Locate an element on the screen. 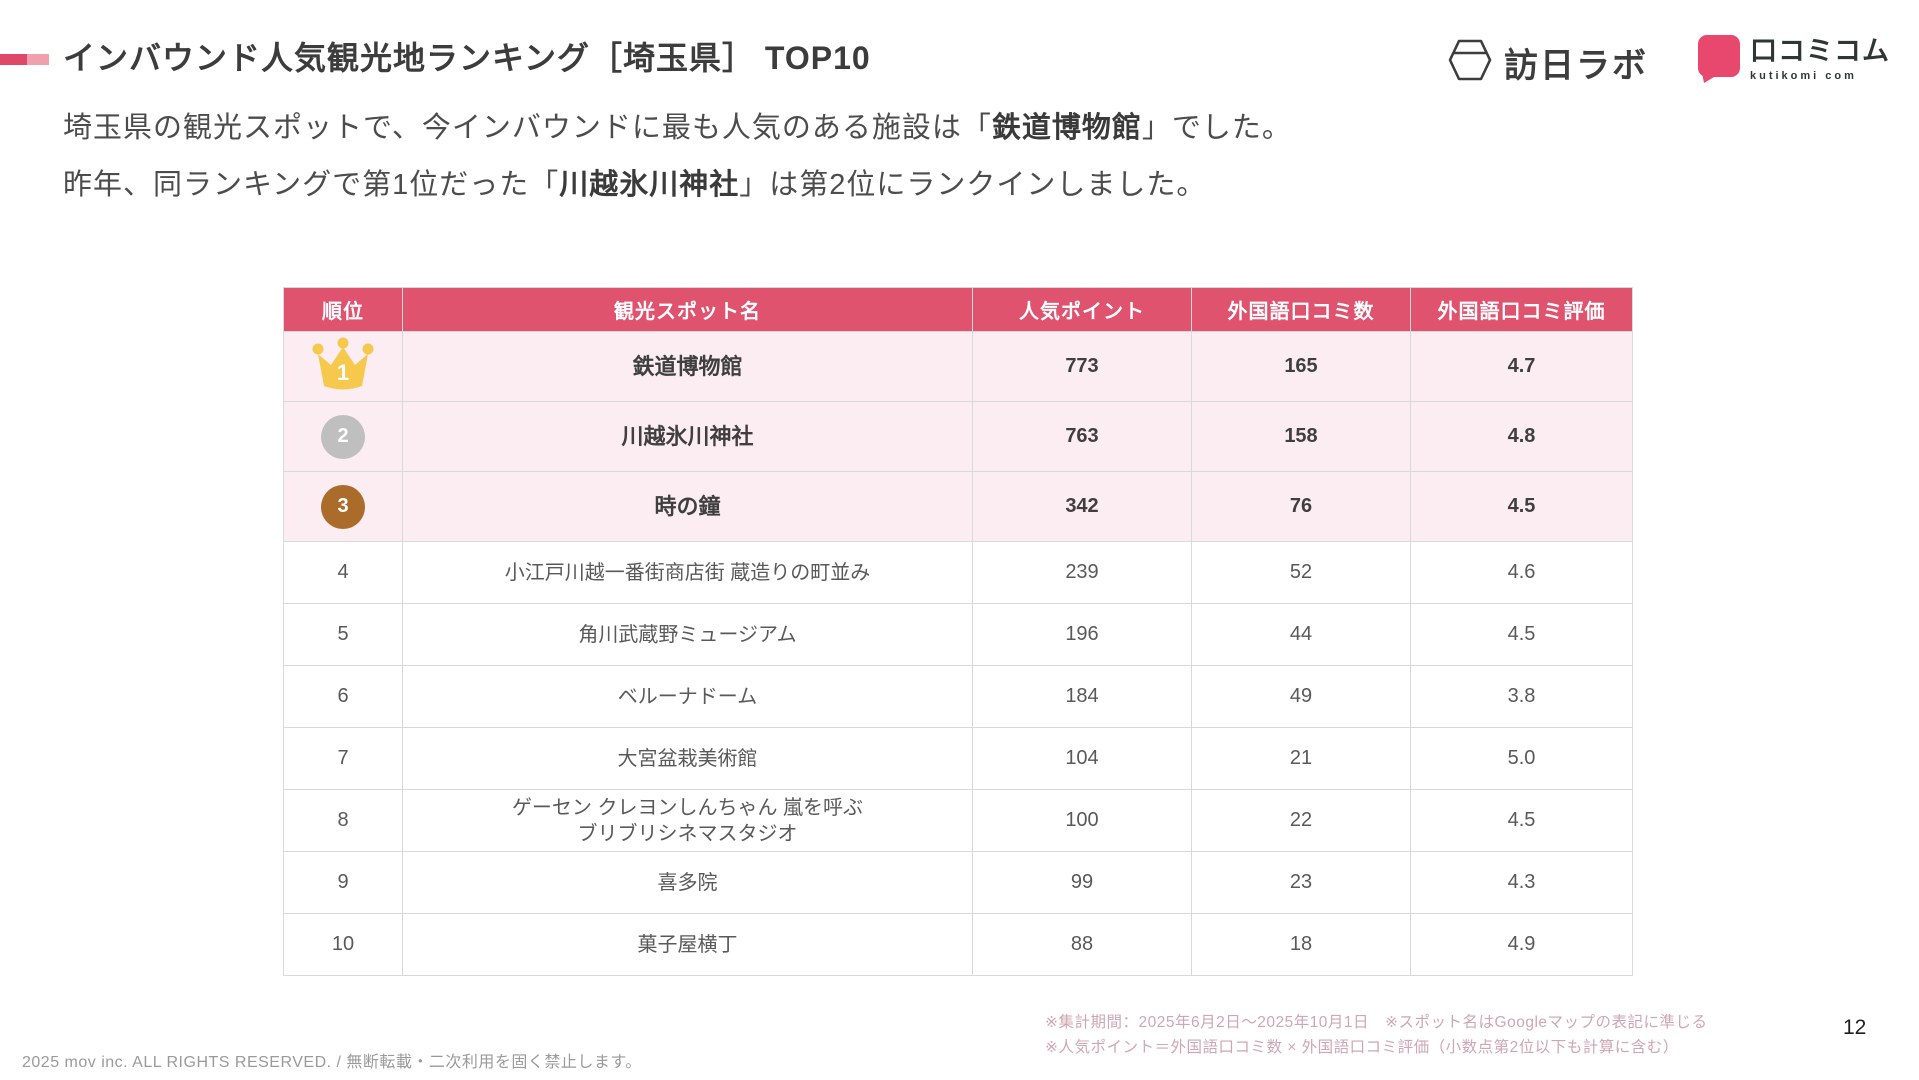 Image resolution: width=1919 pixels, height=1080 pixels. rating-cell: 4.7 is located at coordinates (1521, 366).